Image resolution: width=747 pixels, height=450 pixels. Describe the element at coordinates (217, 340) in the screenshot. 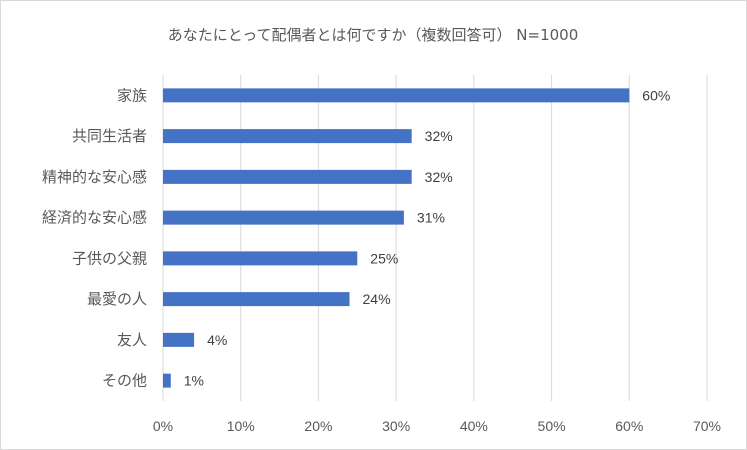

I see `data-label: 4%` at that location.